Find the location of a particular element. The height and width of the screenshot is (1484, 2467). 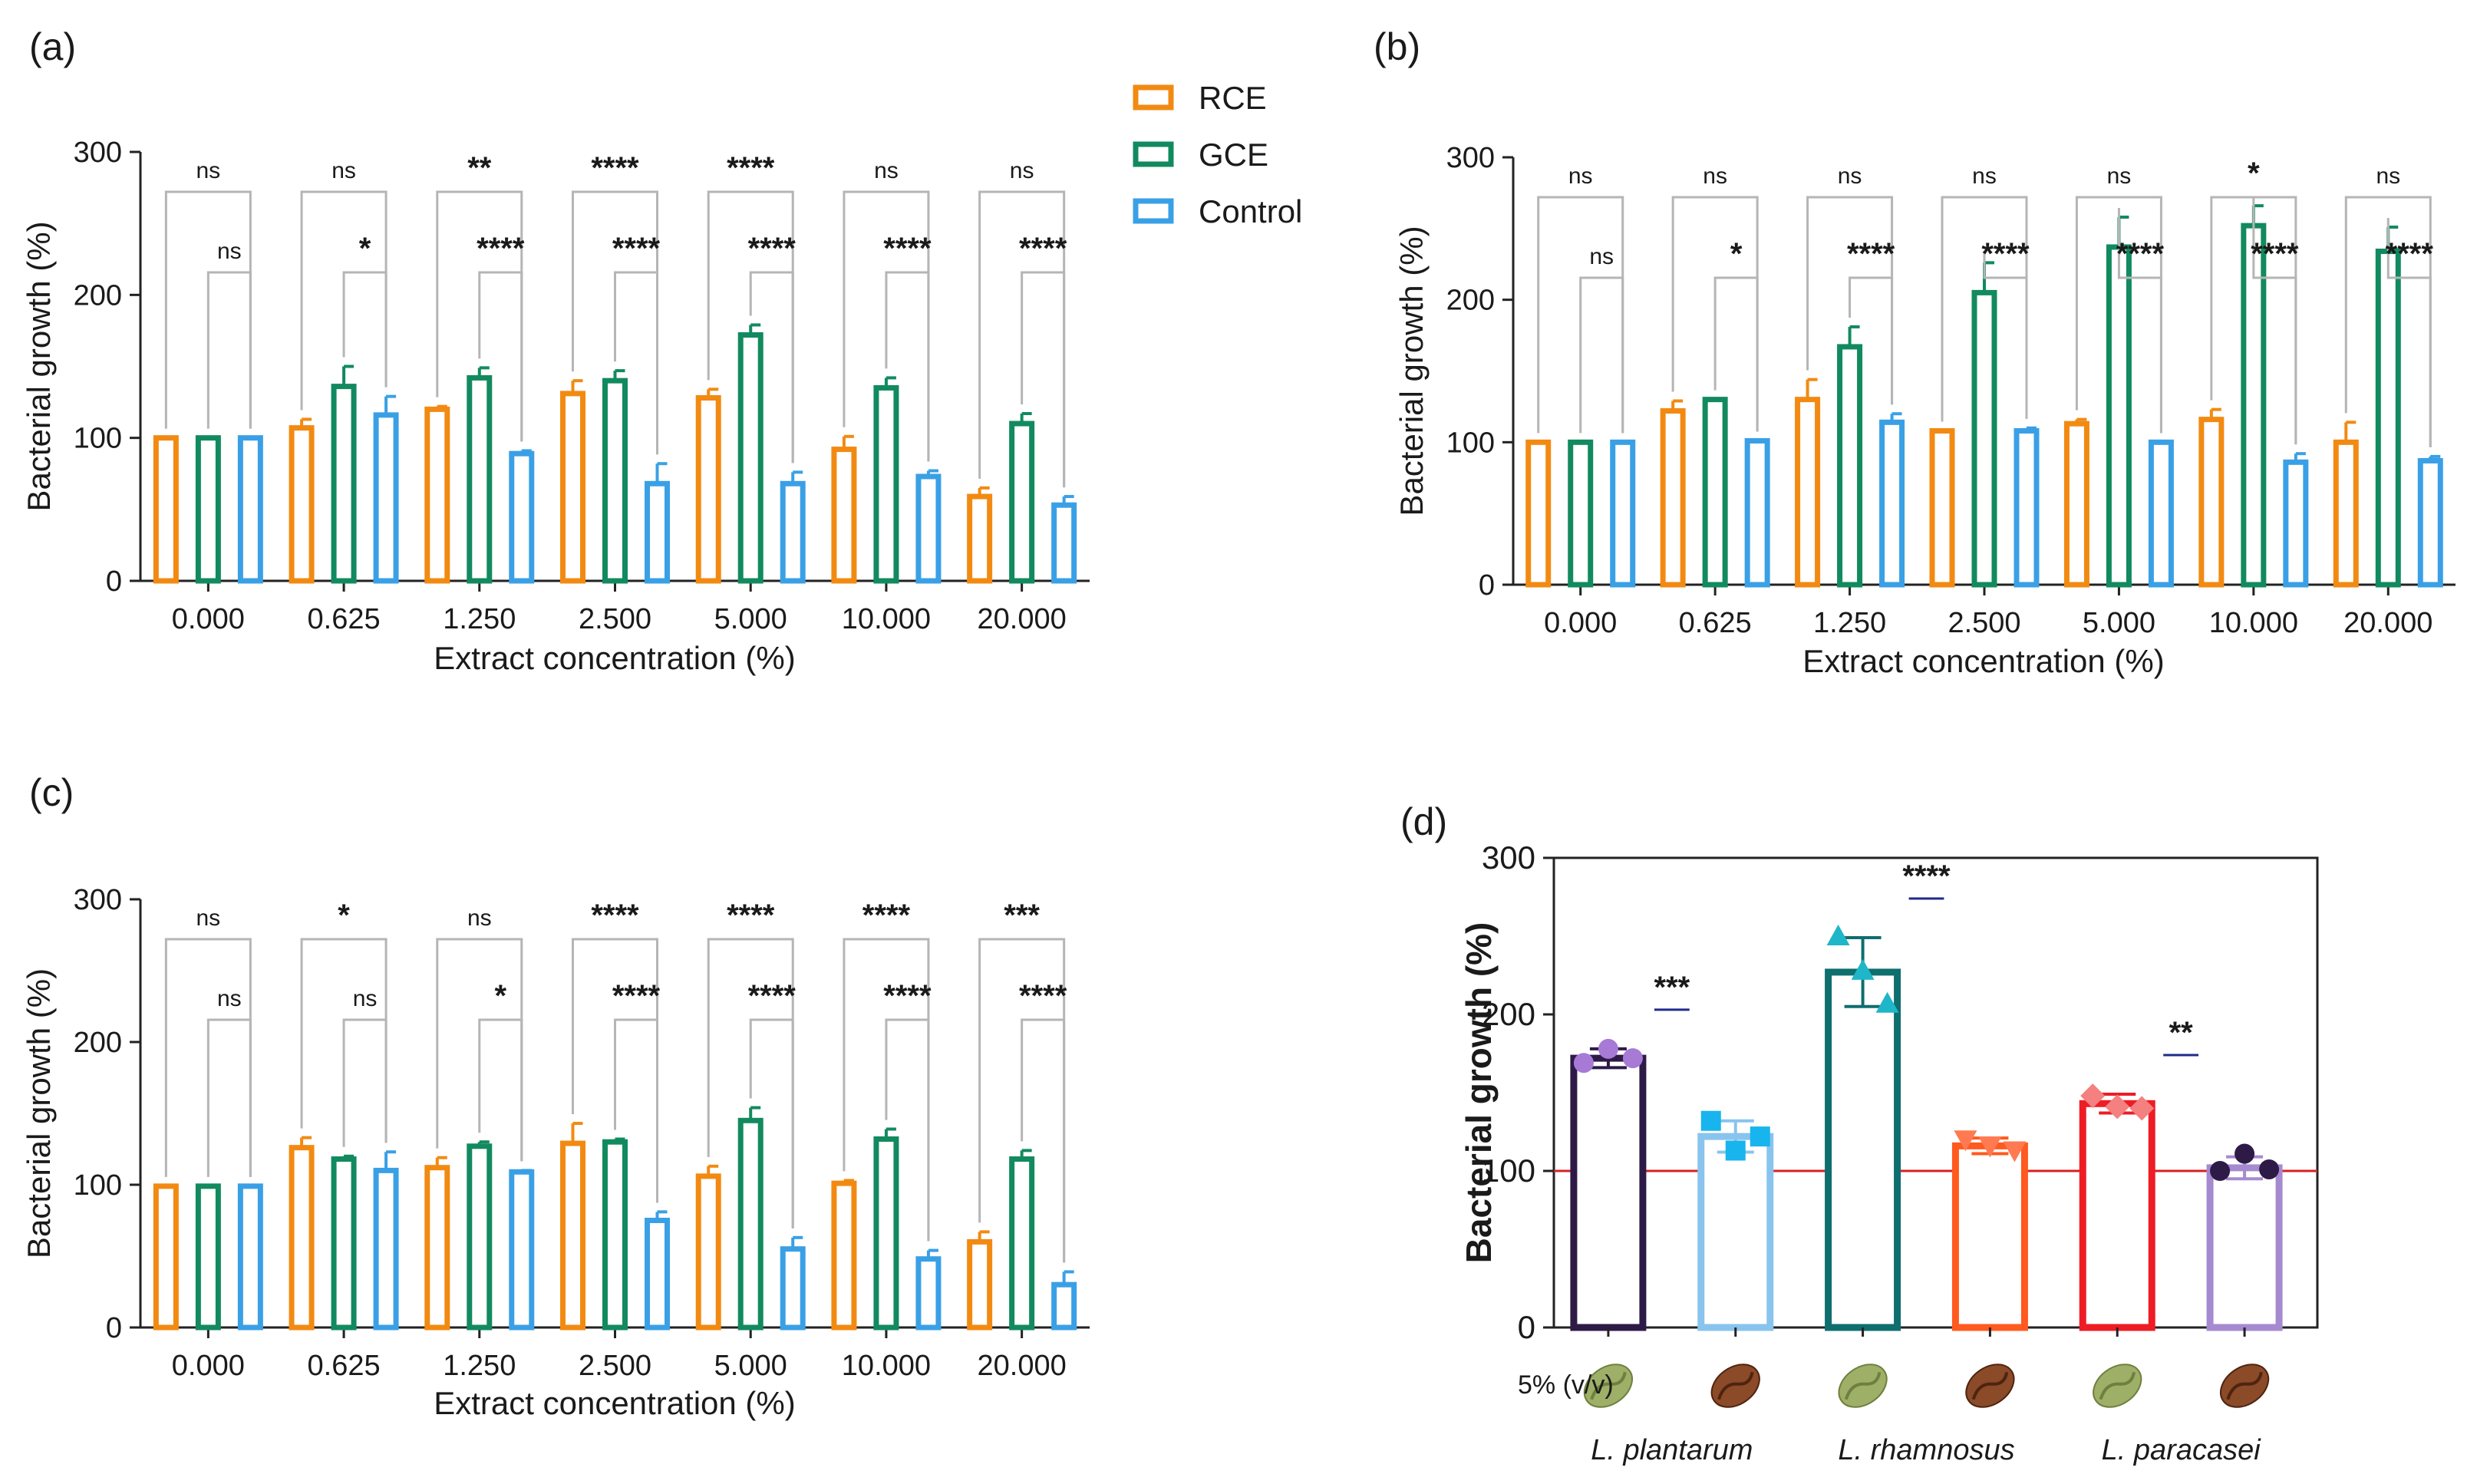

bean-crease is located at coordinates (1735, 1385).